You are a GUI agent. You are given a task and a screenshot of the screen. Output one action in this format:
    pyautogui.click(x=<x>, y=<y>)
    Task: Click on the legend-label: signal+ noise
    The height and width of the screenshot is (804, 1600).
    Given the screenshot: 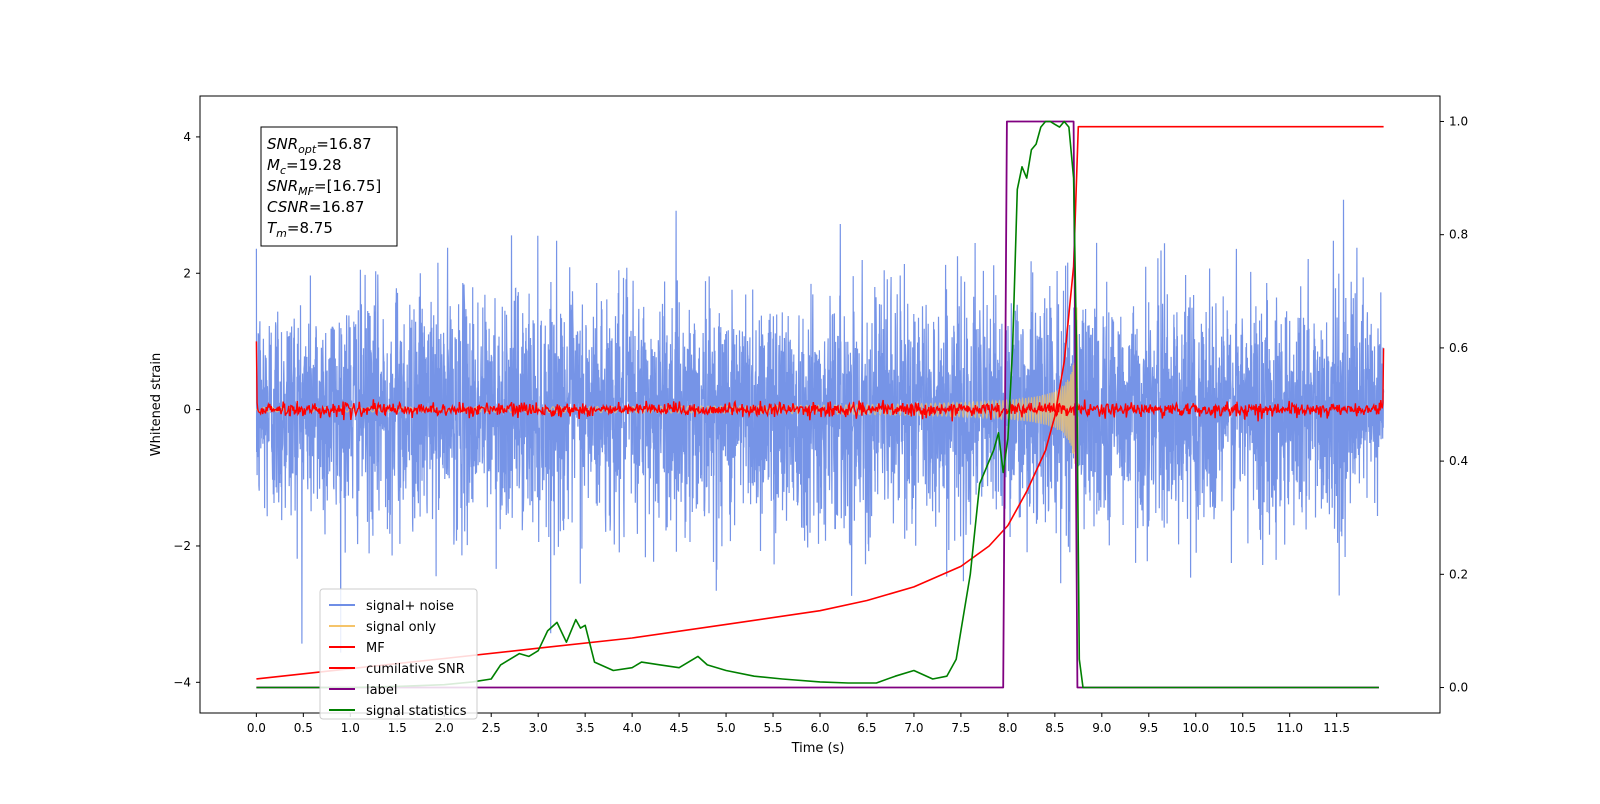 What is the action you would take?
    pyautogui.click(x=410, y=606)
    